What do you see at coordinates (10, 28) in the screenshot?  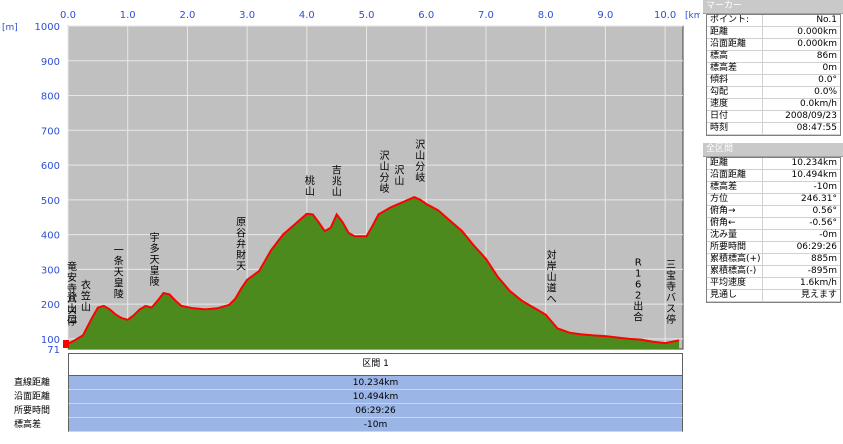 I see `y-unit-label: [m]` at bounding box center [10, 28].